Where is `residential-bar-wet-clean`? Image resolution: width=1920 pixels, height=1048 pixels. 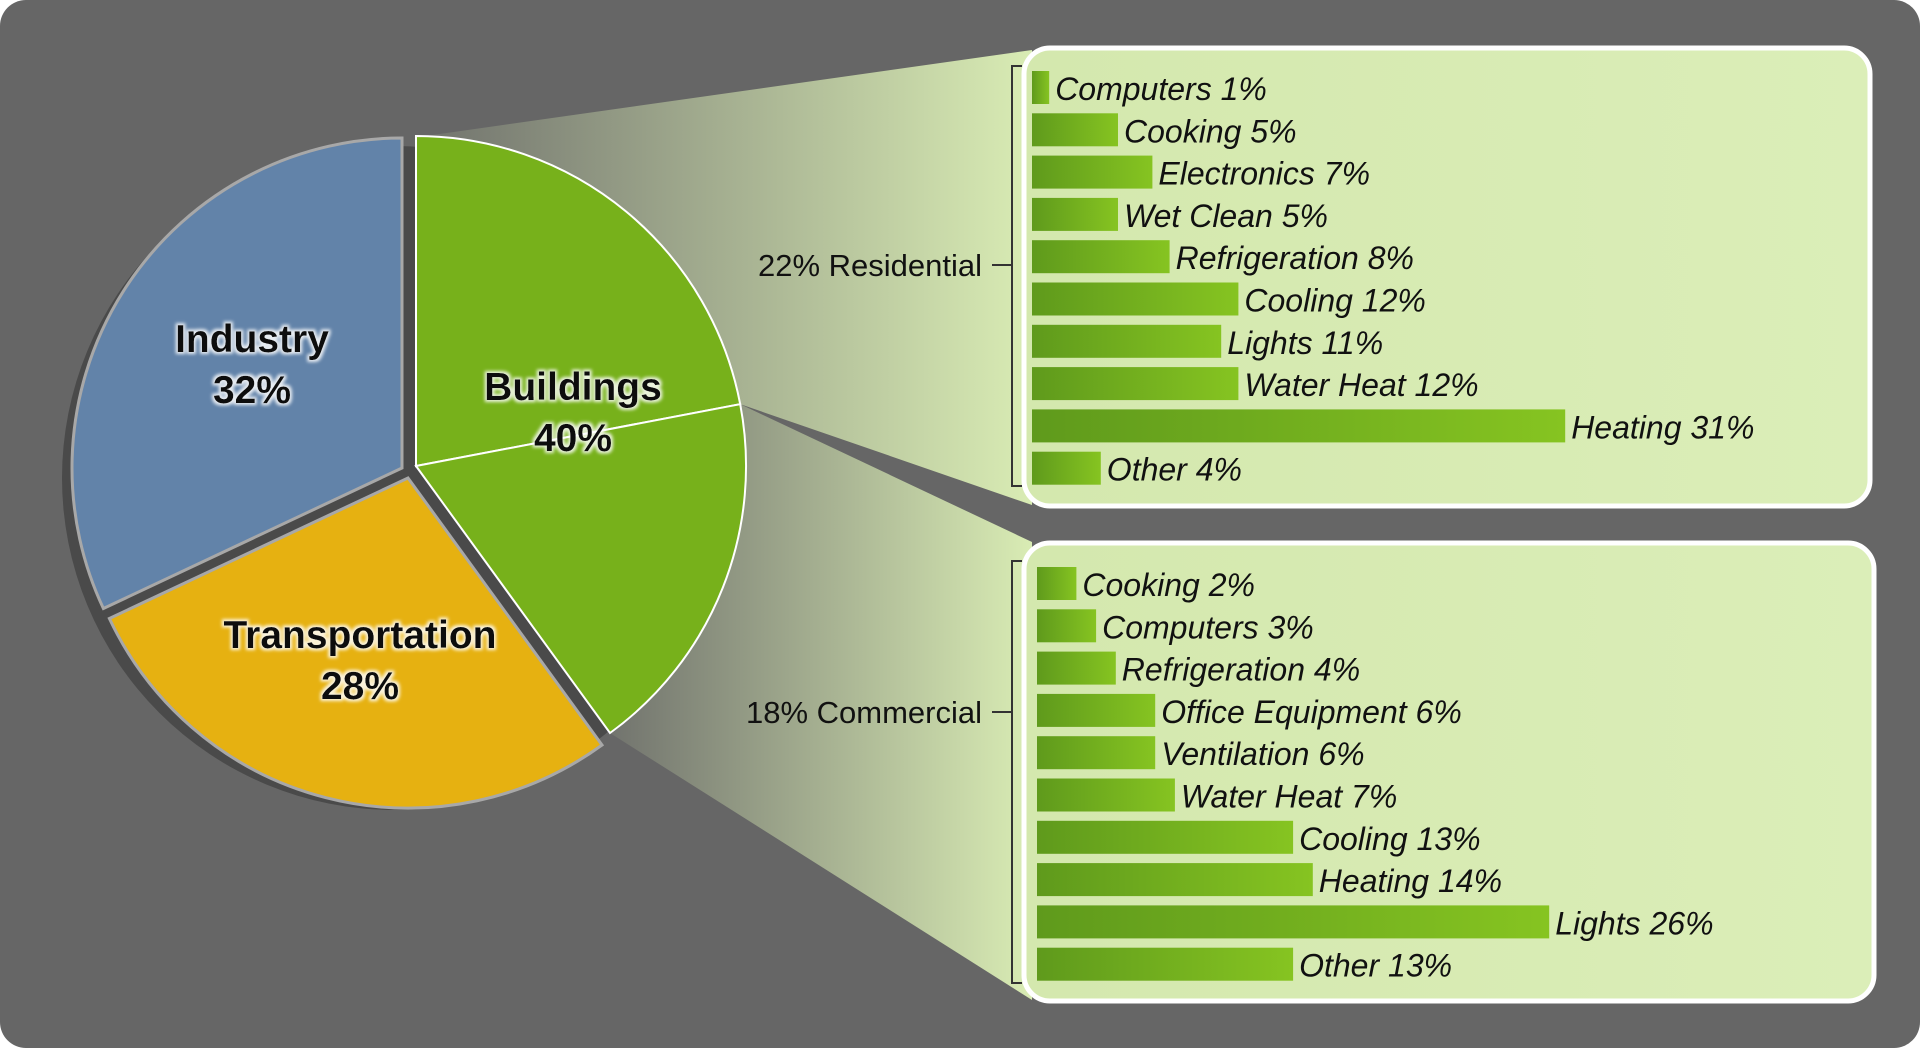
residential-bar-wet-clean is located at coordinates (1075, 214).